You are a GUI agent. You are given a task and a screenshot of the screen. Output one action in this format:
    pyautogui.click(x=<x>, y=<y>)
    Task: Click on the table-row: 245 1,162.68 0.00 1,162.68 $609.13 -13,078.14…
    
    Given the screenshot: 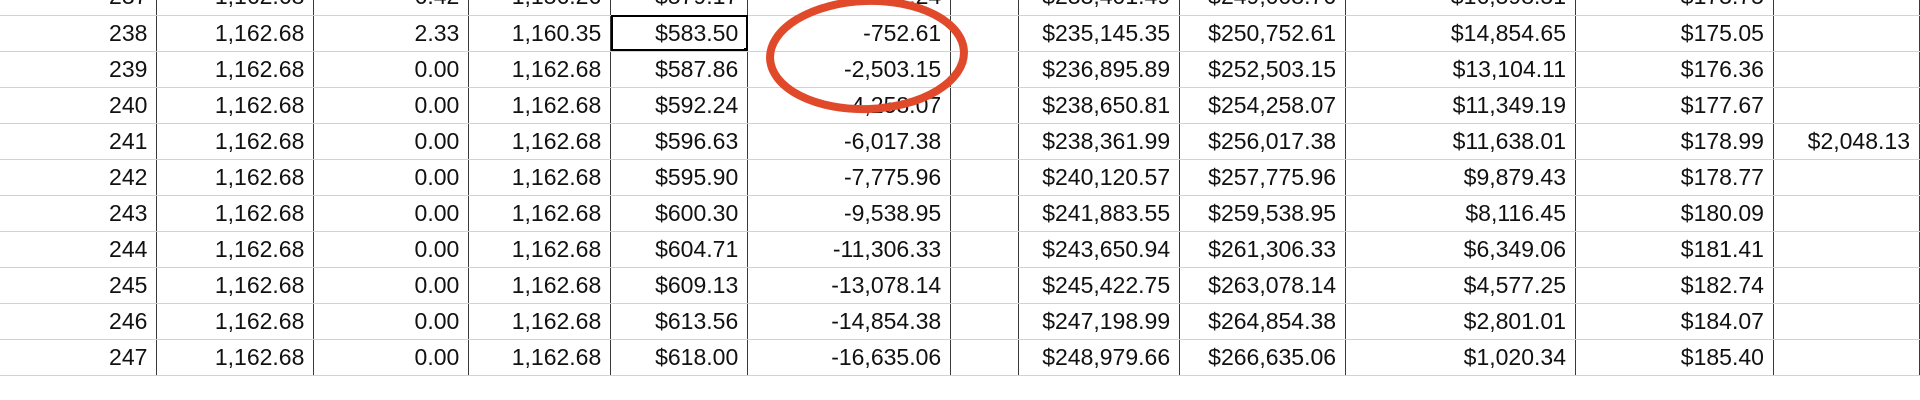 What is the action you would take?
    pyautogui.click(x=960, y=285)
    